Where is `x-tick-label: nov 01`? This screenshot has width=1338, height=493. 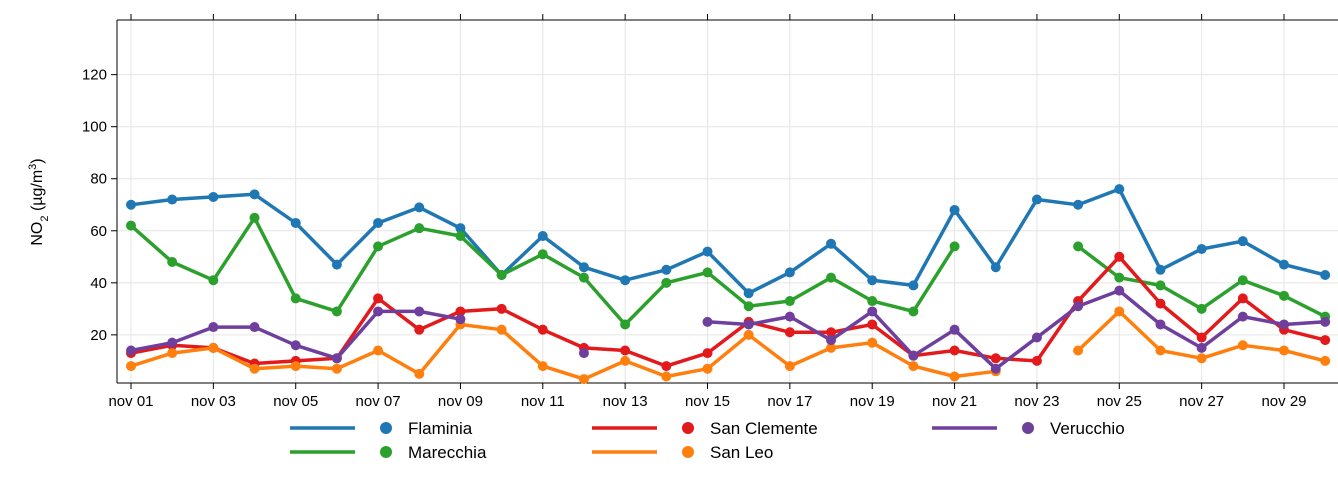
x-tick-label: nov 01 is located at coordinates (130, 401).